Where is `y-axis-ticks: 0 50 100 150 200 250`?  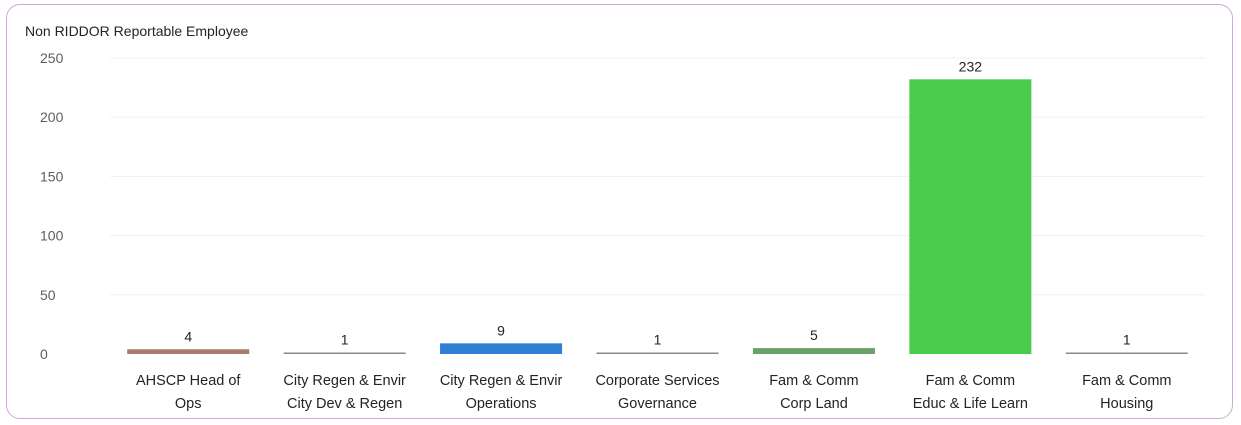
y-axis-ticks: 0 50 100 150 200 250 is located at coordinates (52, 206).